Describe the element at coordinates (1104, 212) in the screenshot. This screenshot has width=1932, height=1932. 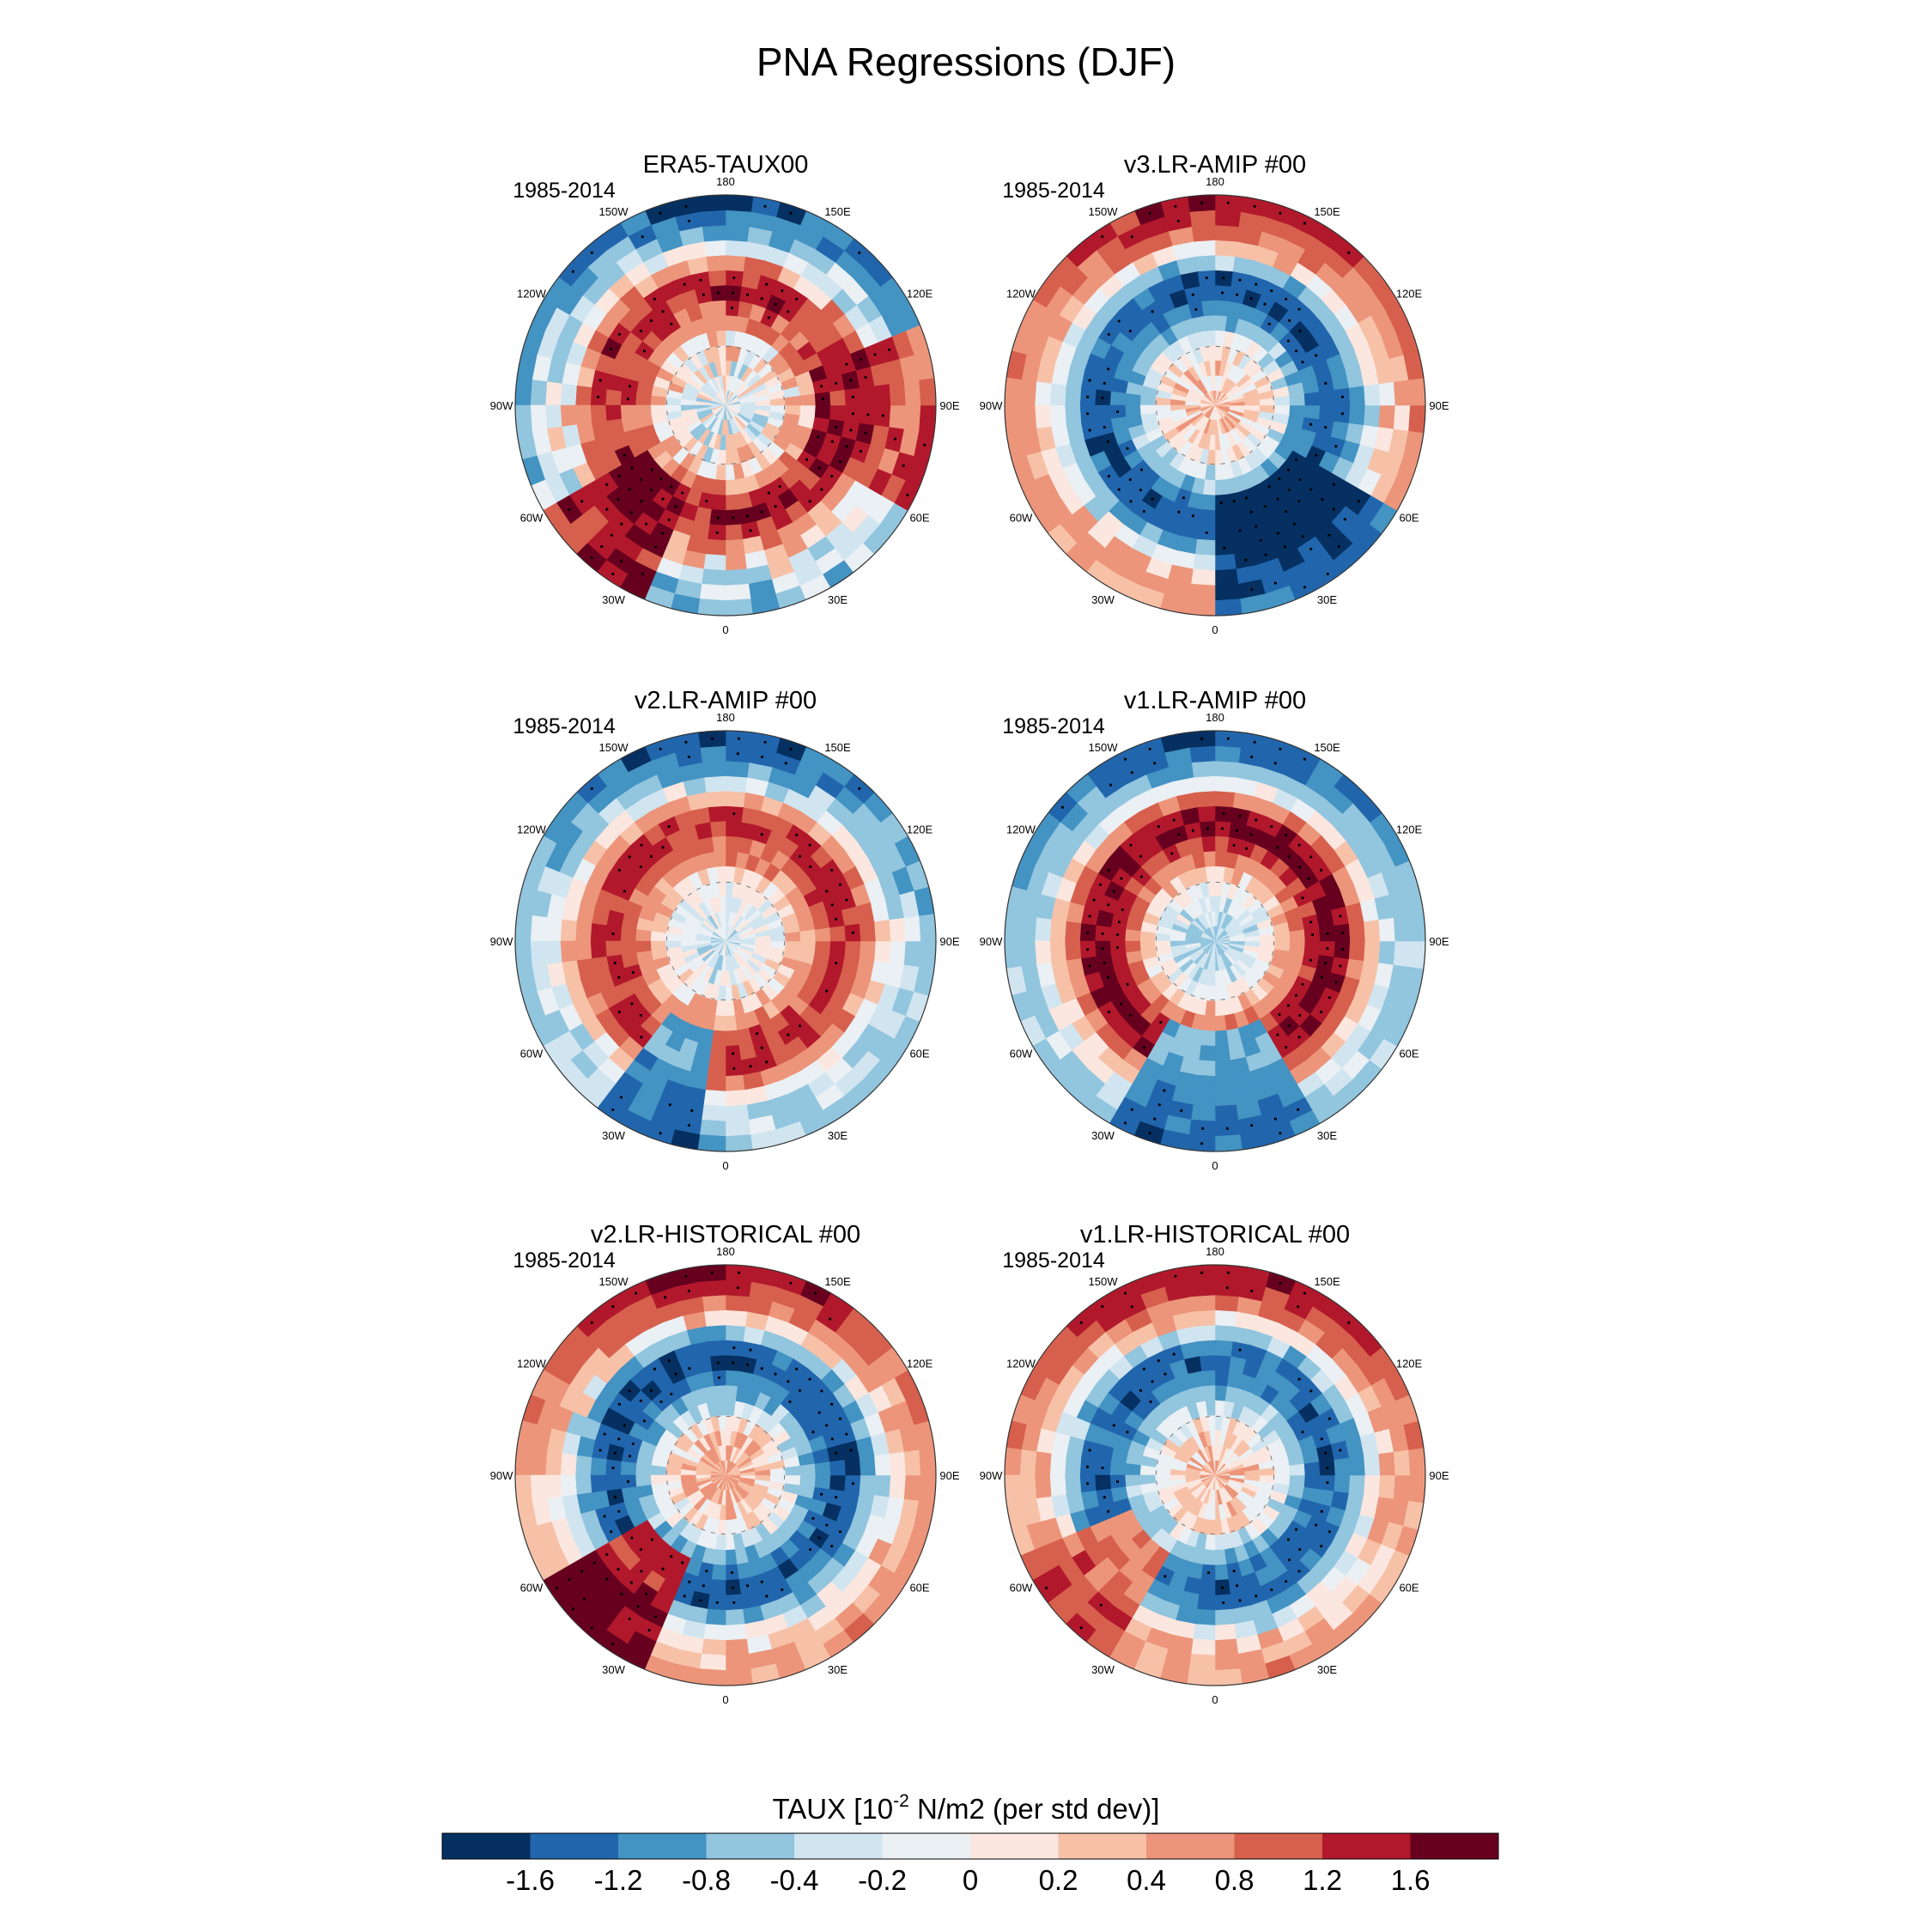
I see `longitude-label: 150W` at that location.